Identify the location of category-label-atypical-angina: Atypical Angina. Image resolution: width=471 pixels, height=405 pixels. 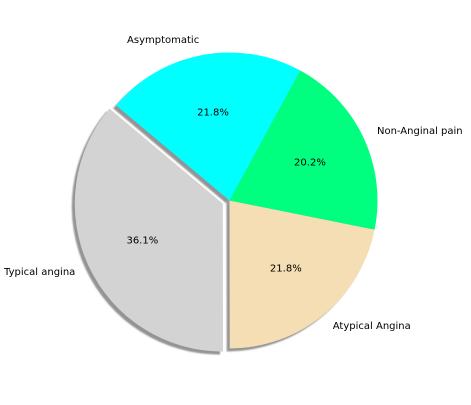
(372, 326).